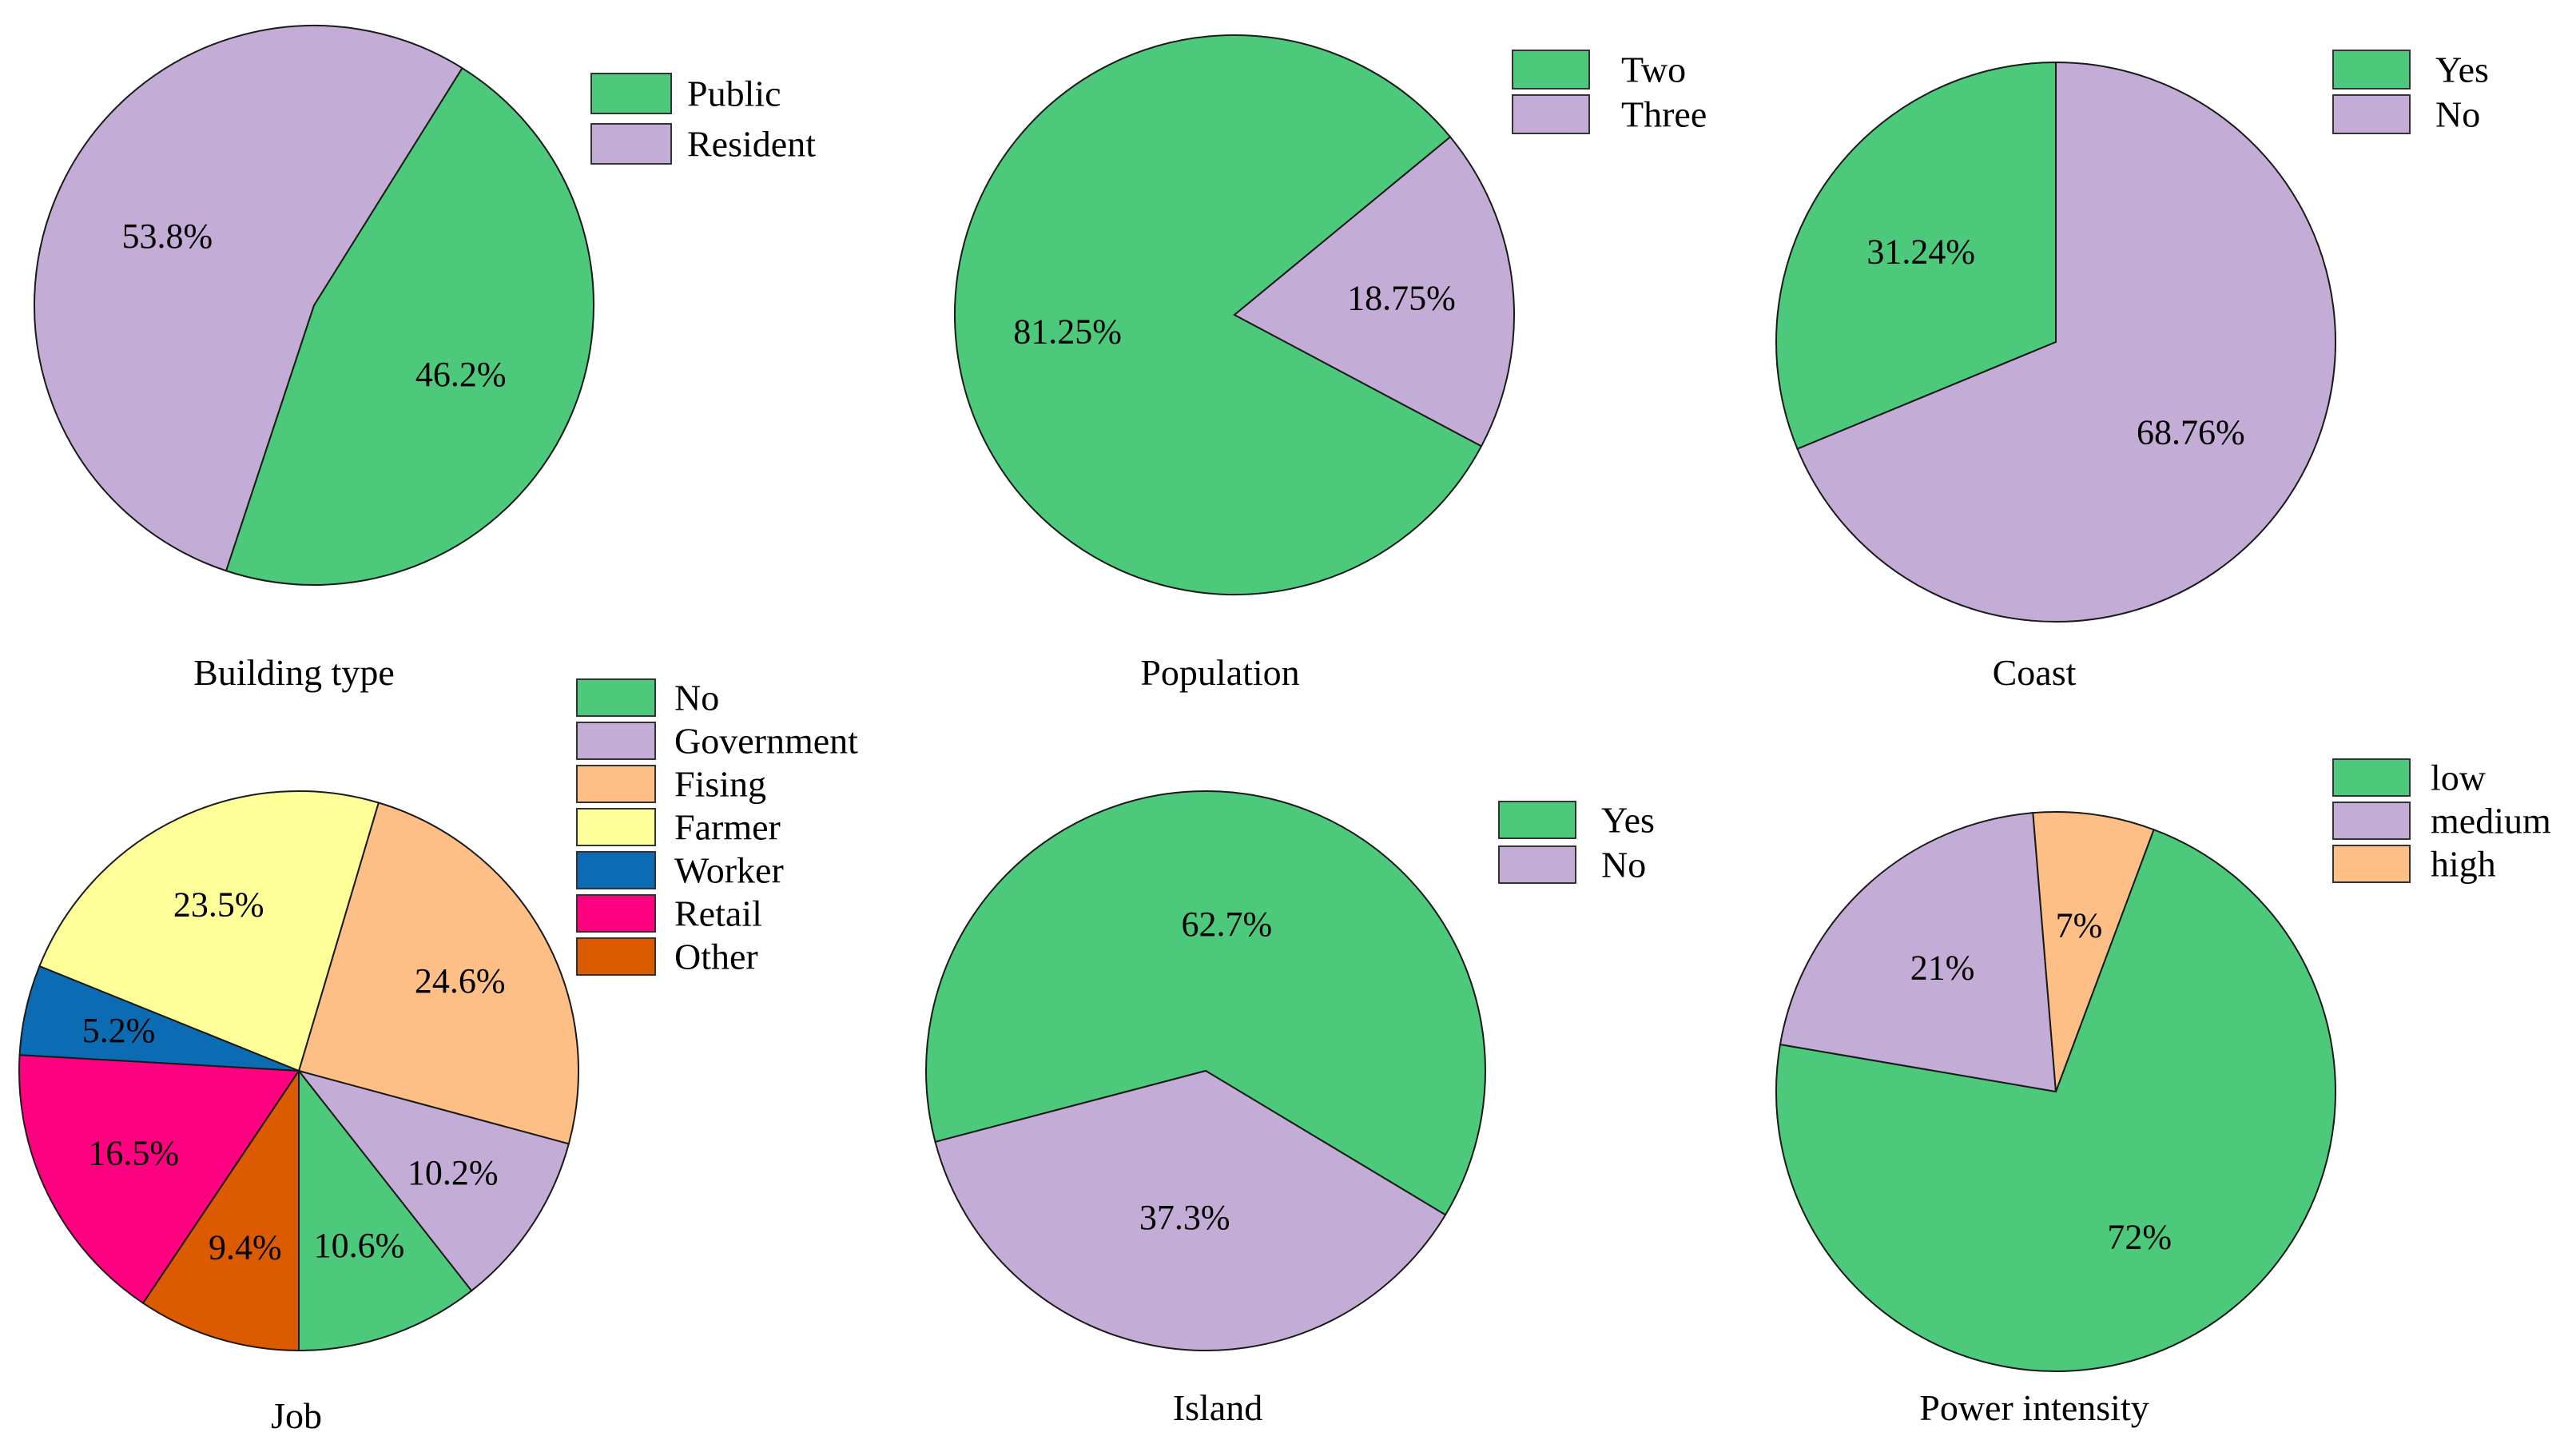 Image resolution: width=2576 pixels, height=1456 pixels. Describe the element at coordinates (2055, 1100) in the screenshot. I see `pie-slice-low` at that location.